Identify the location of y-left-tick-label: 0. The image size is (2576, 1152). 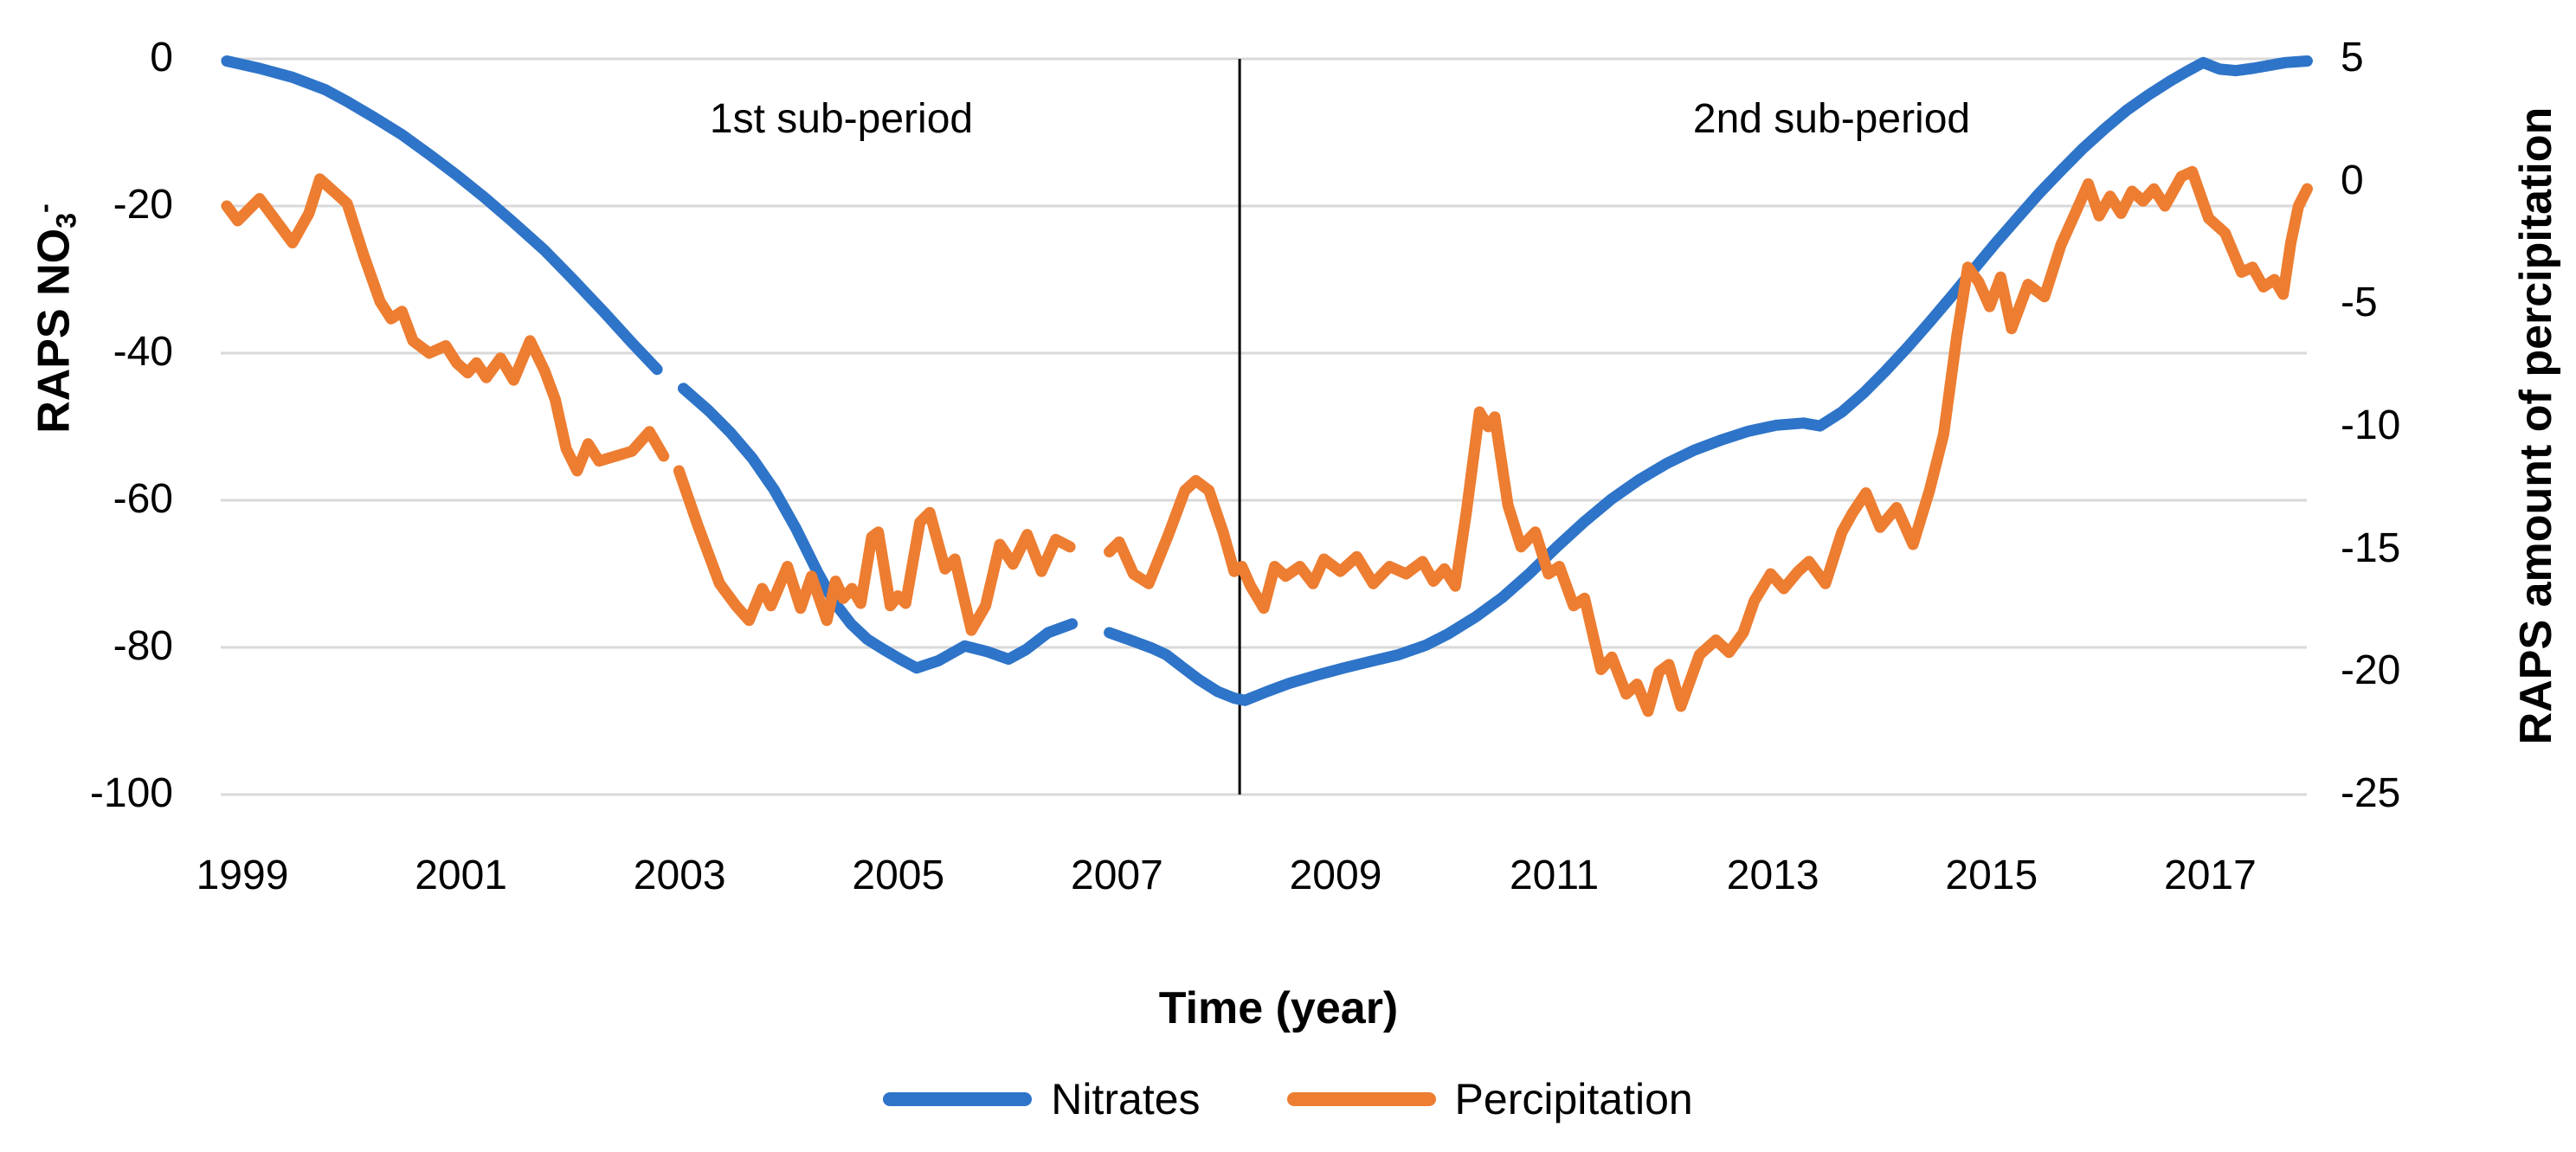
(161, 57).